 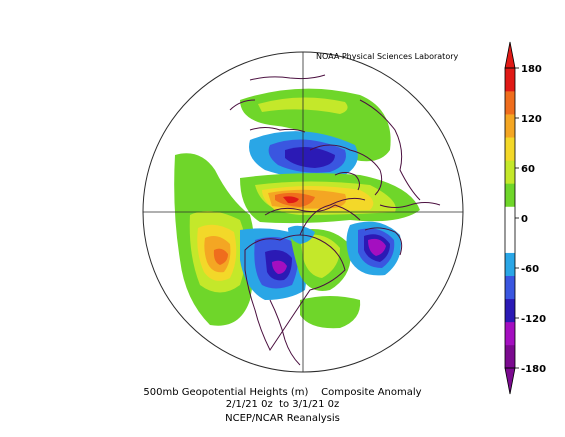 What do you see at coordinates (533, 369) in the screenshot?
I see `colorbar-tick-label: -180` at bounding box center [533, 369].